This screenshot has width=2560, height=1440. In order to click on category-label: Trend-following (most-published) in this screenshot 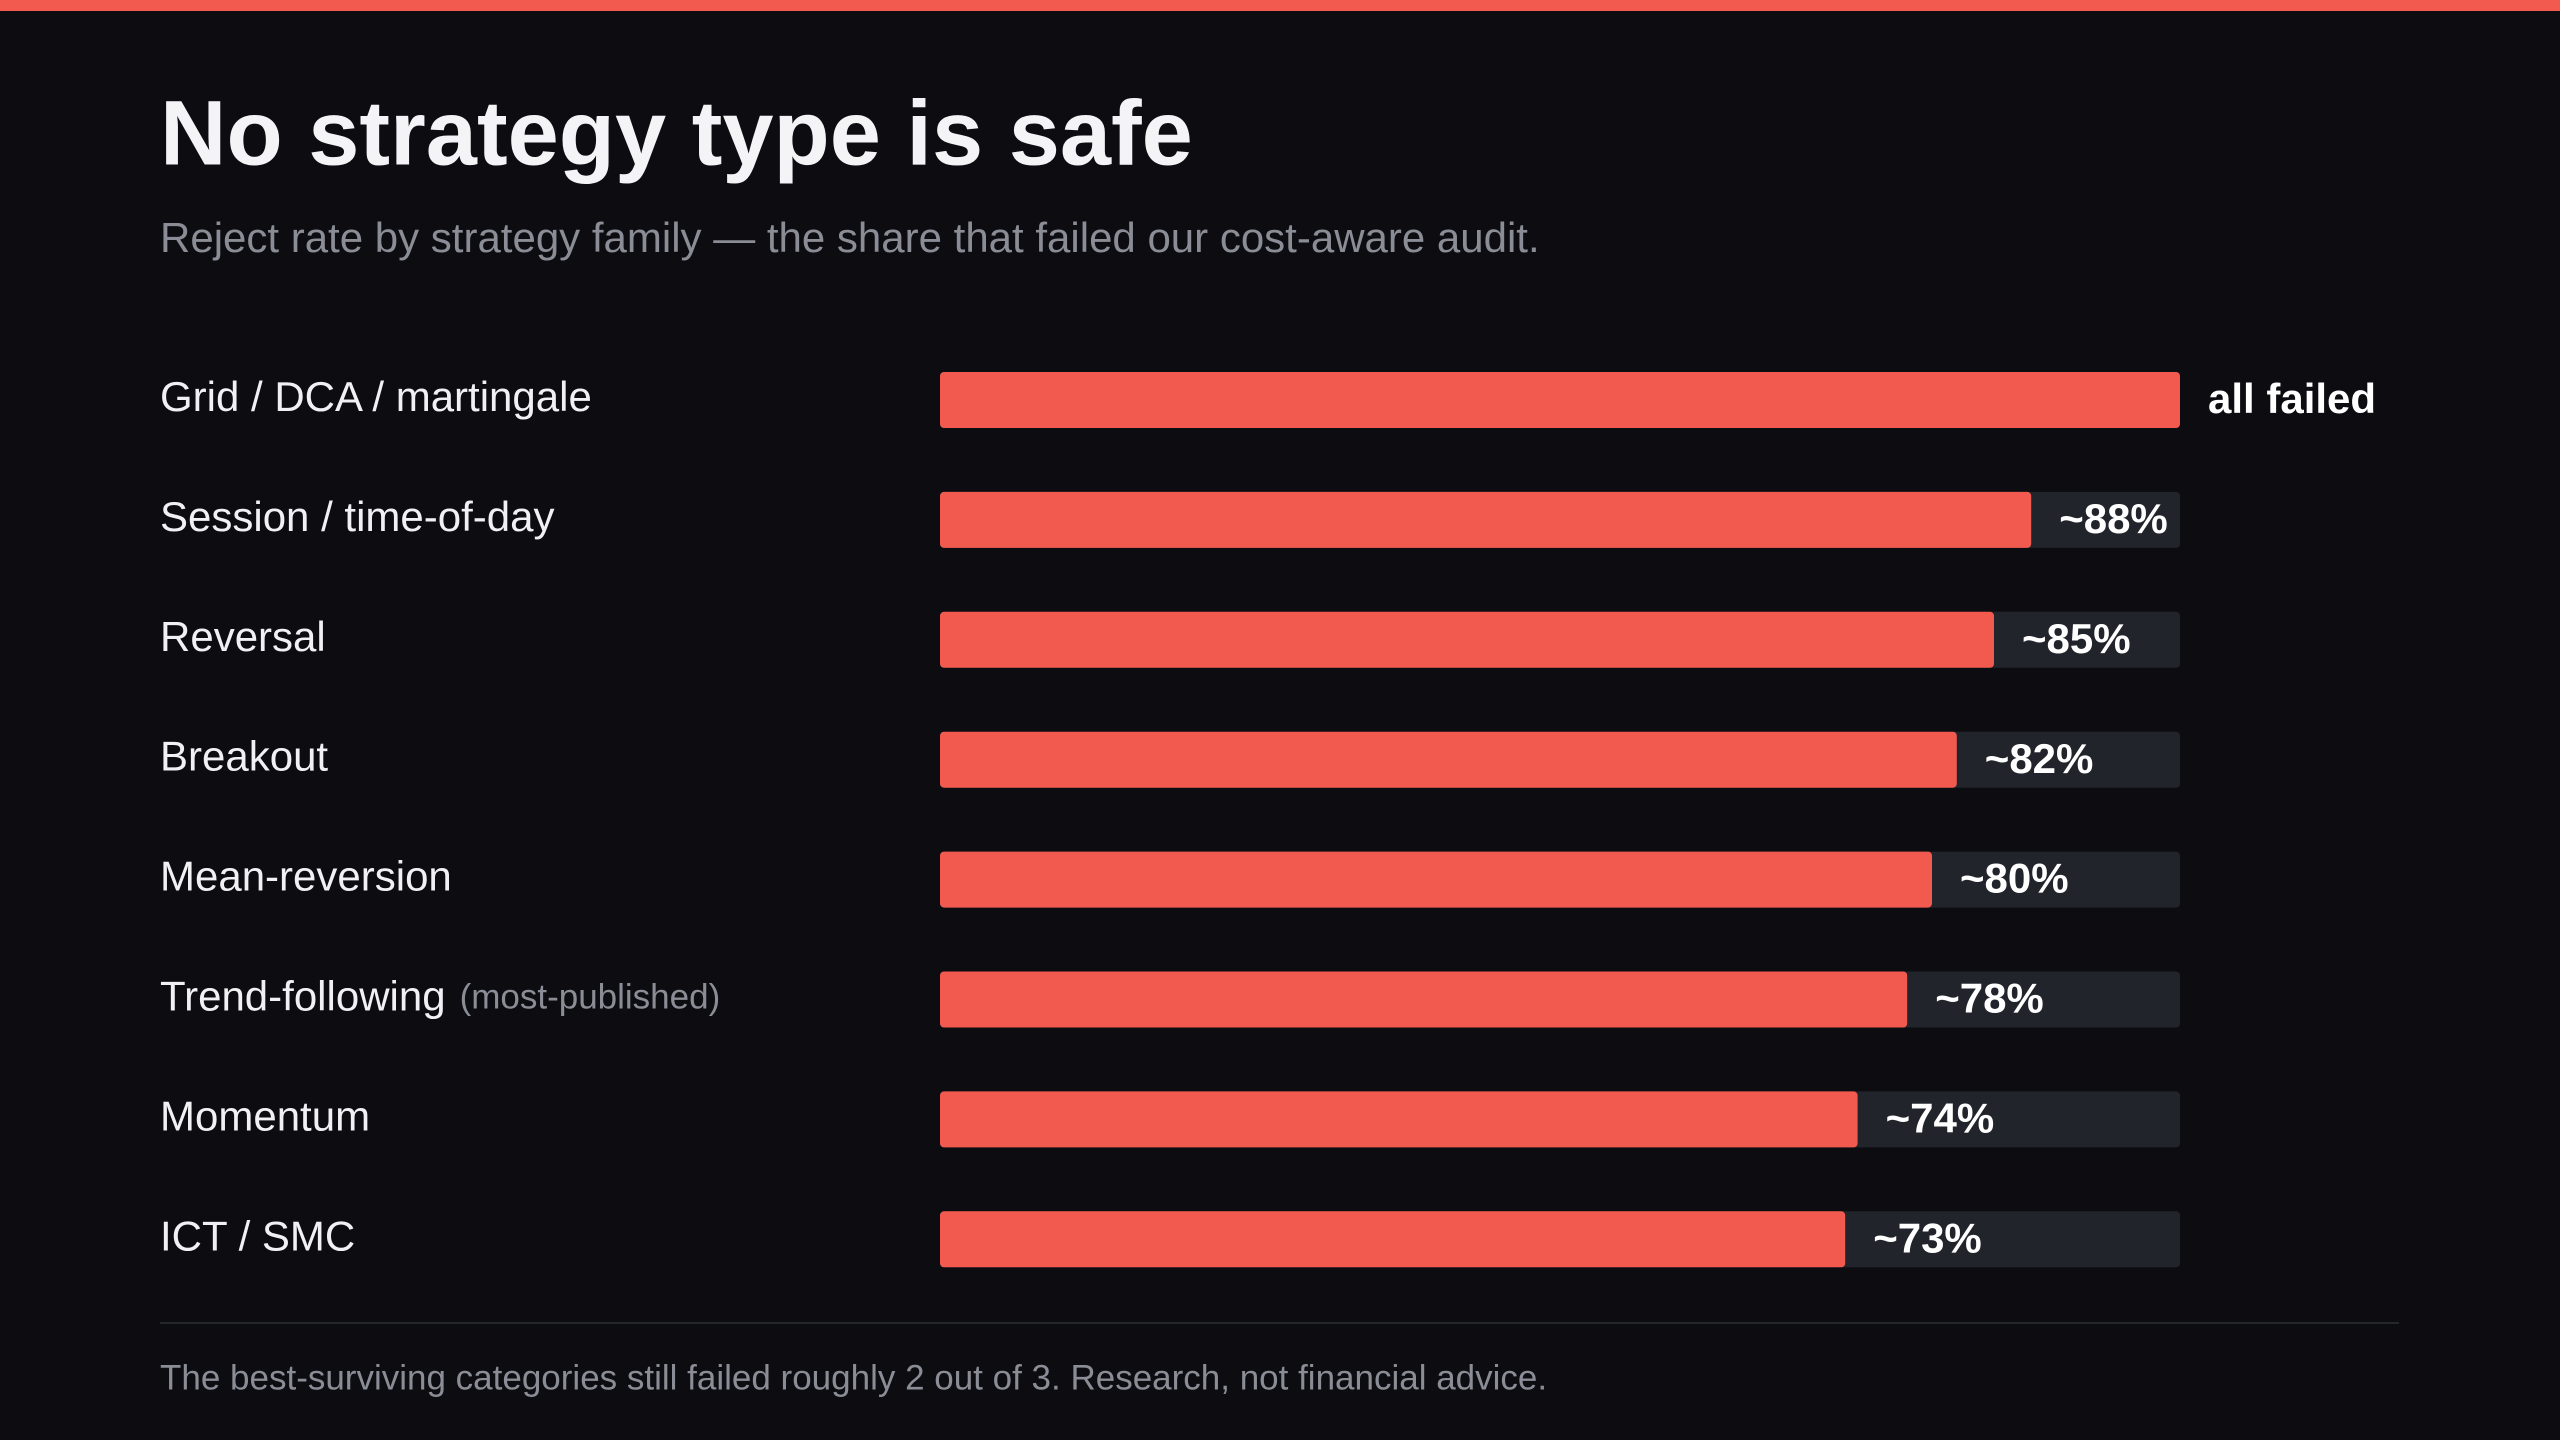, I will do `click(440, 996)`.